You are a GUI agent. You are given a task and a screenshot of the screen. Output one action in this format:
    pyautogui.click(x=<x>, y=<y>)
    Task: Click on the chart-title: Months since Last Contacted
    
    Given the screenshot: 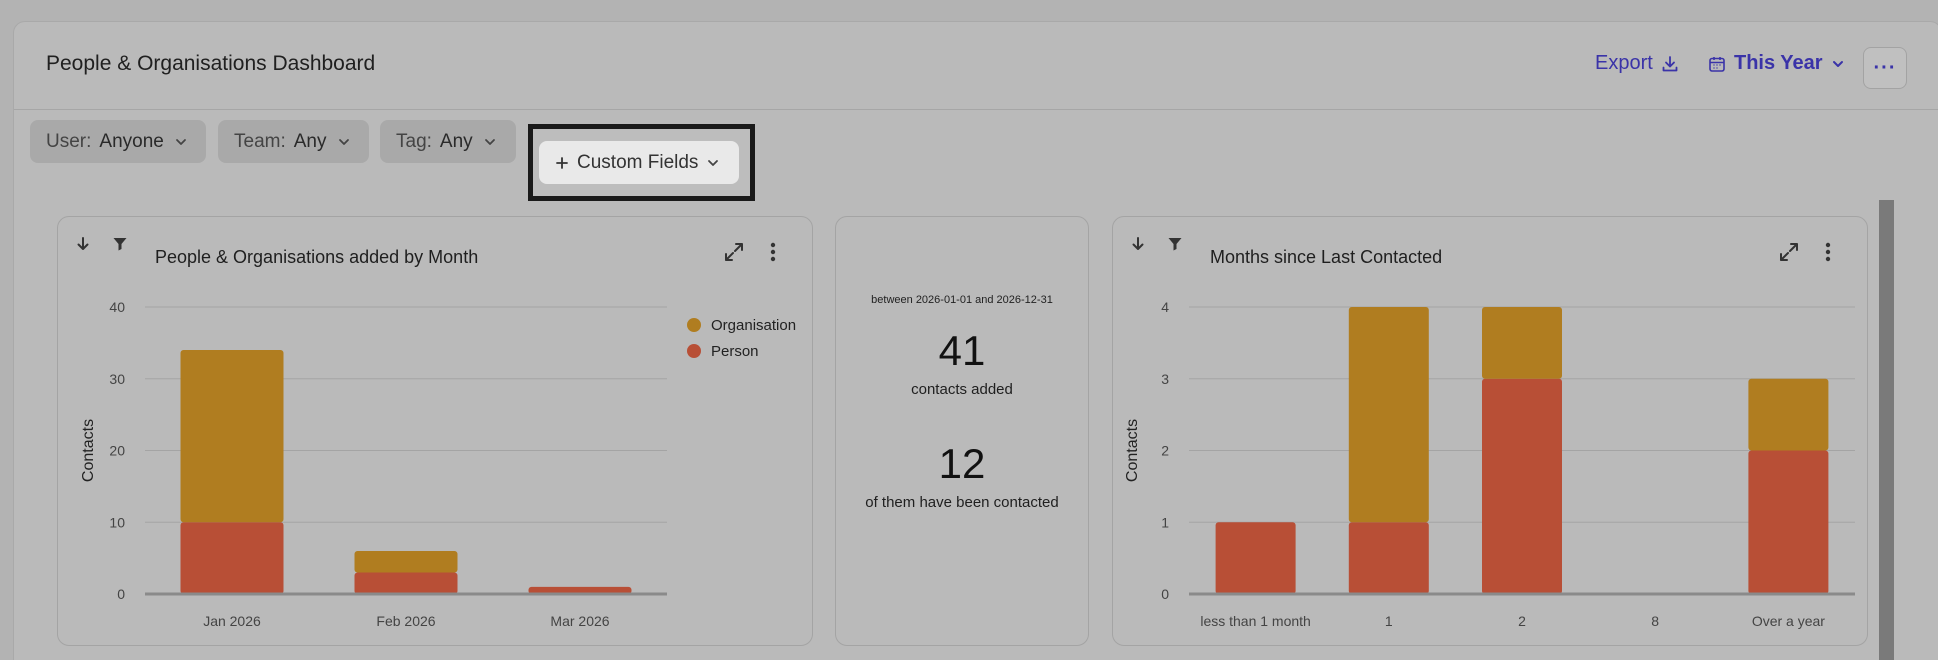 What is the action you would take?
    pyautogui.click(x=1326, y=257)
    